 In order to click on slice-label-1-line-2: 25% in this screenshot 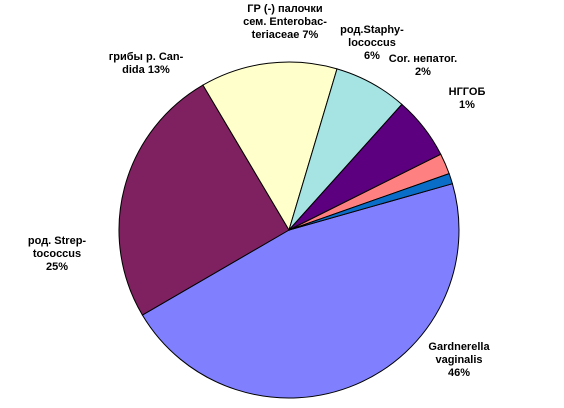, I will do `click(57, 267)`.